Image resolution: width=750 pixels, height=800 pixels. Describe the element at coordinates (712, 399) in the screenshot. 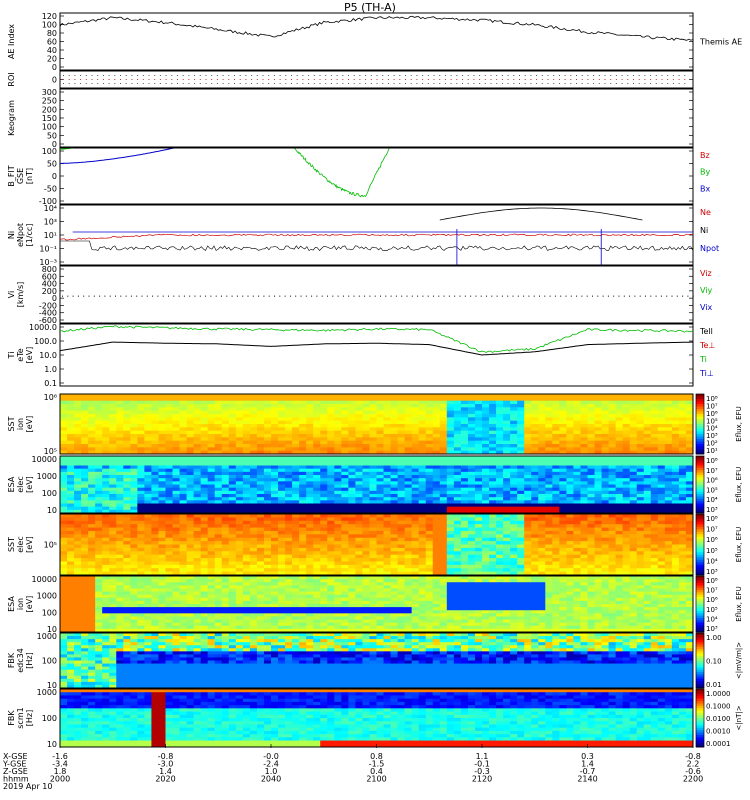

I see `colorbar-tick-label: 10⁸` at that location.